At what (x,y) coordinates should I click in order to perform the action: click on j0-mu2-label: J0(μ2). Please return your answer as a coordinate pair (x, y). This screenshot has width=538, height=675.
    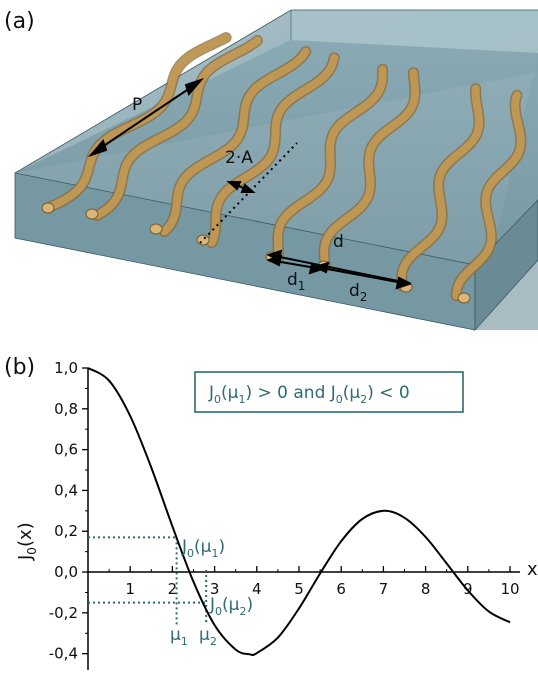
    Looking at the image, I should click on (231, 606).